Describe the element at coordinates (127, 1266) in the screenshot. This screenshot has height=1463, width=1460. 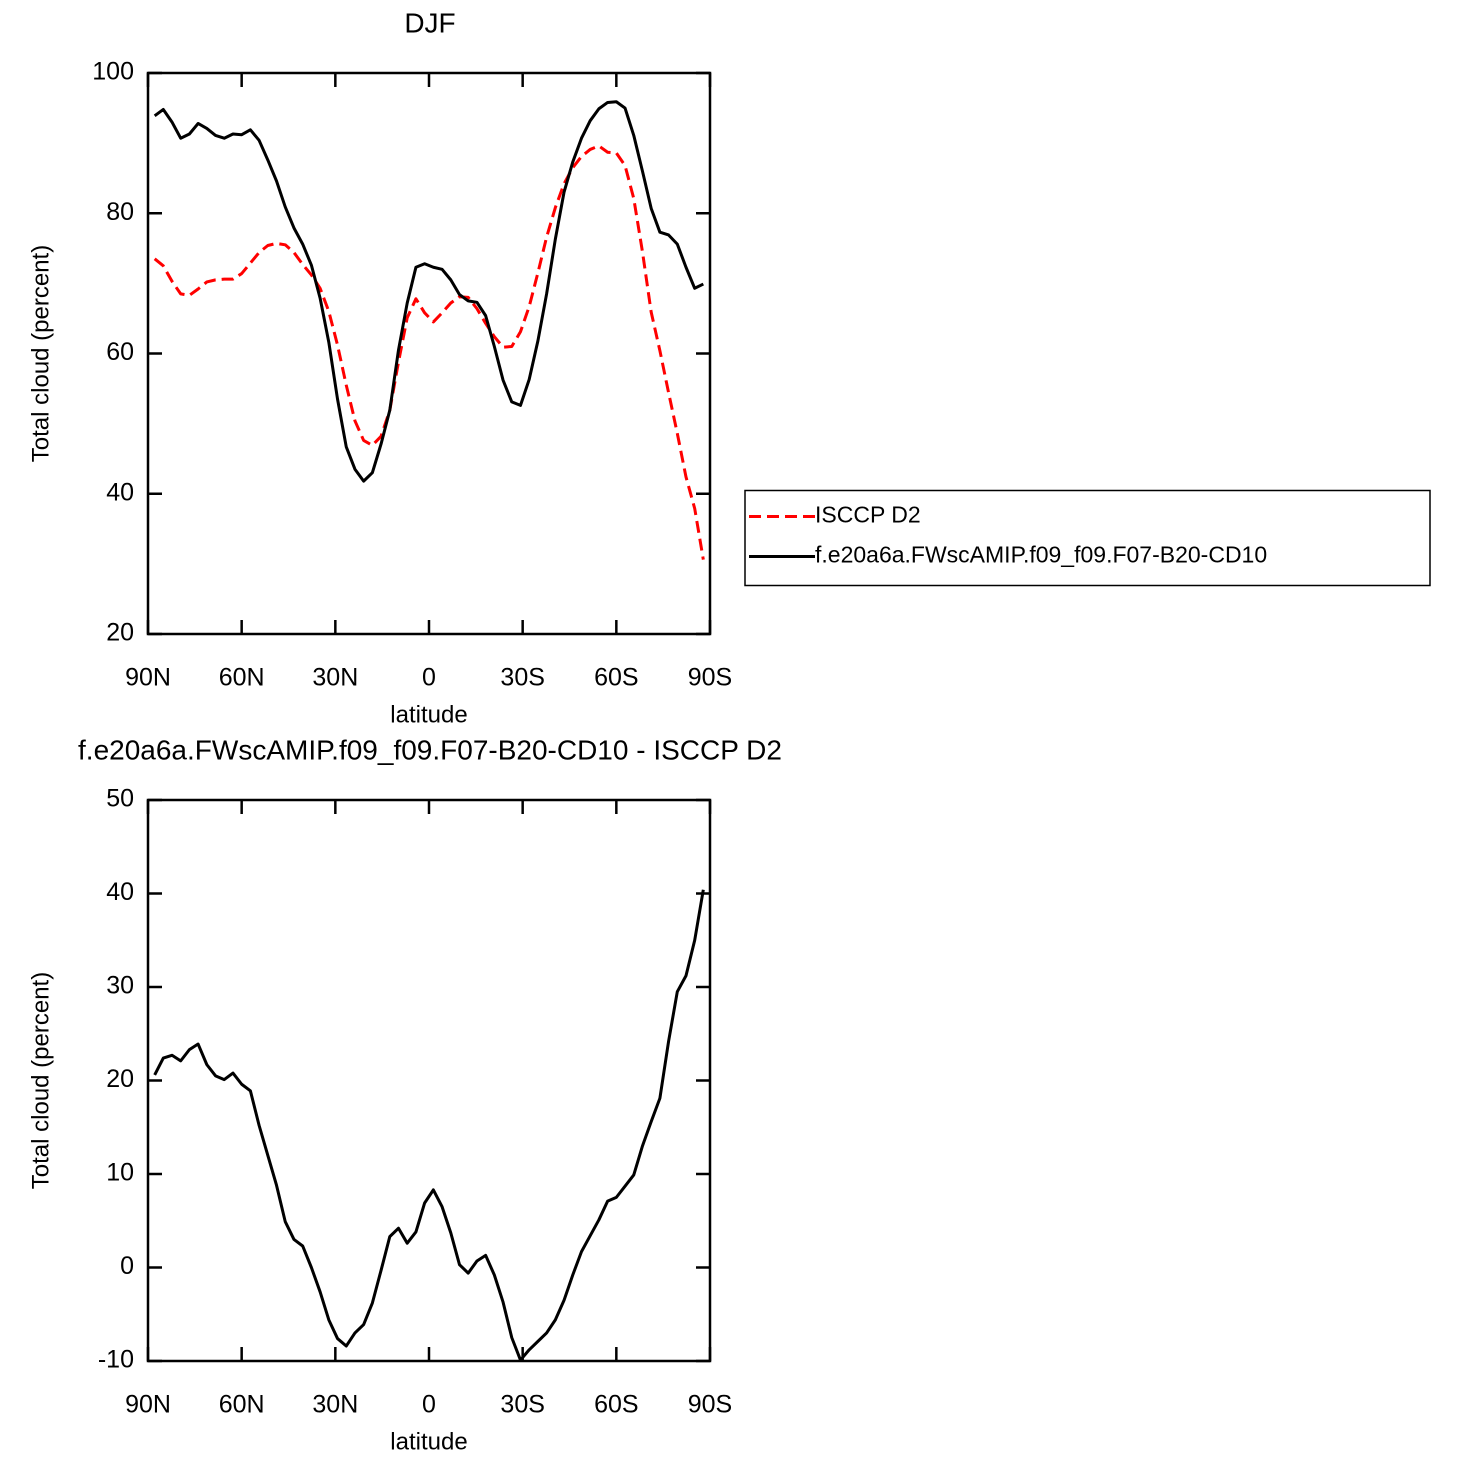
I see `y-tick-label: 0` at that location.